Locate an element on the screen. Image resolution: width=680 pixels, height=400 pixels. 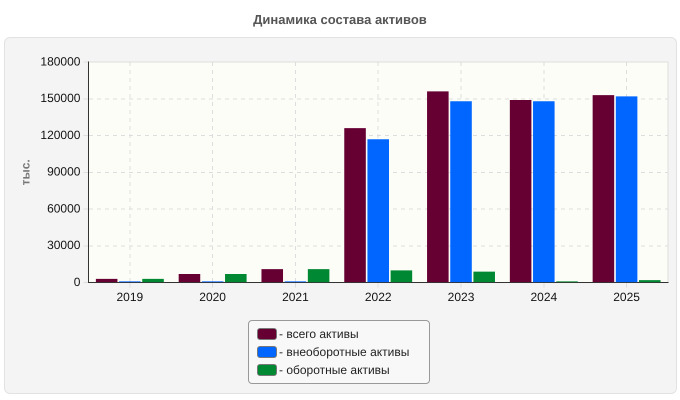
y-axis-title: тыс. is located at coordinates (25, 172).